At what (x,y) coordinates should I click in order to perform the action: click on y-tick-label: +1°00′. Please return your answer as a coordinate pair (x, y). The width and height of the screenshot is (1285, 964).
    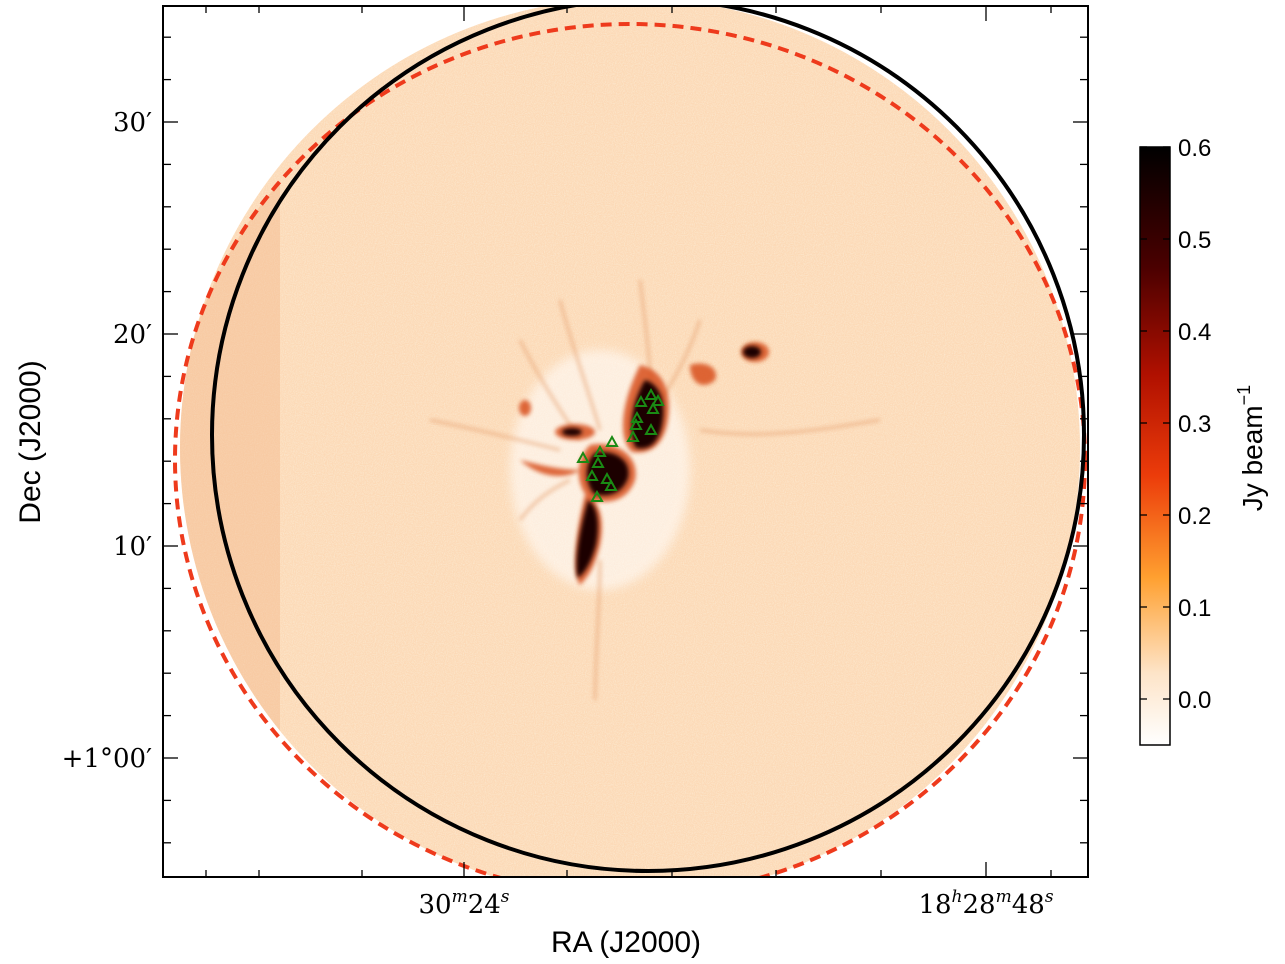
    Looking at the image, I should click on (107, 759).